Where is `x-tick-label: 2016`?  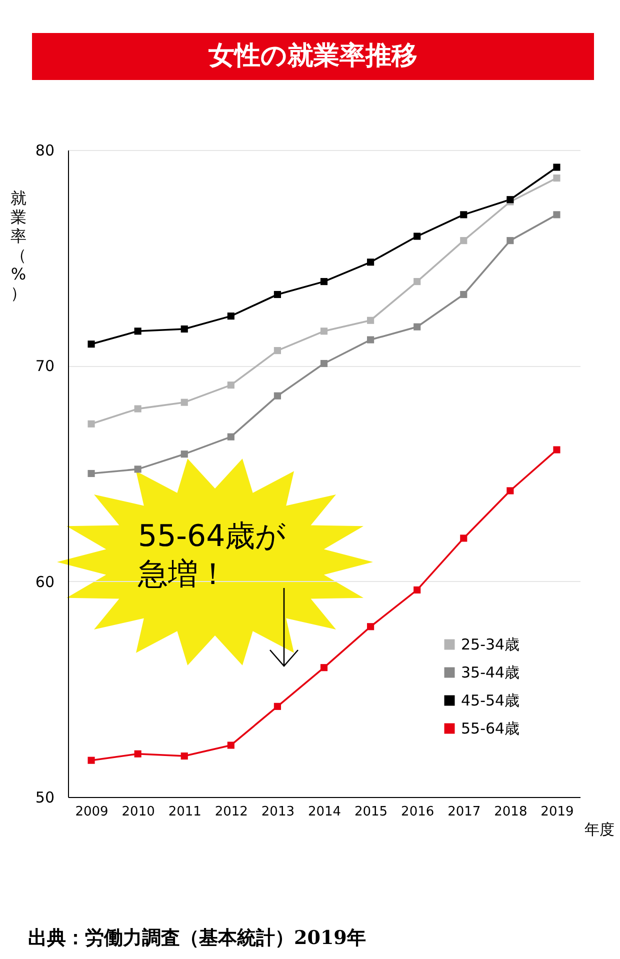
x-tick-label: 2016 is located at coordinates (417, 812).